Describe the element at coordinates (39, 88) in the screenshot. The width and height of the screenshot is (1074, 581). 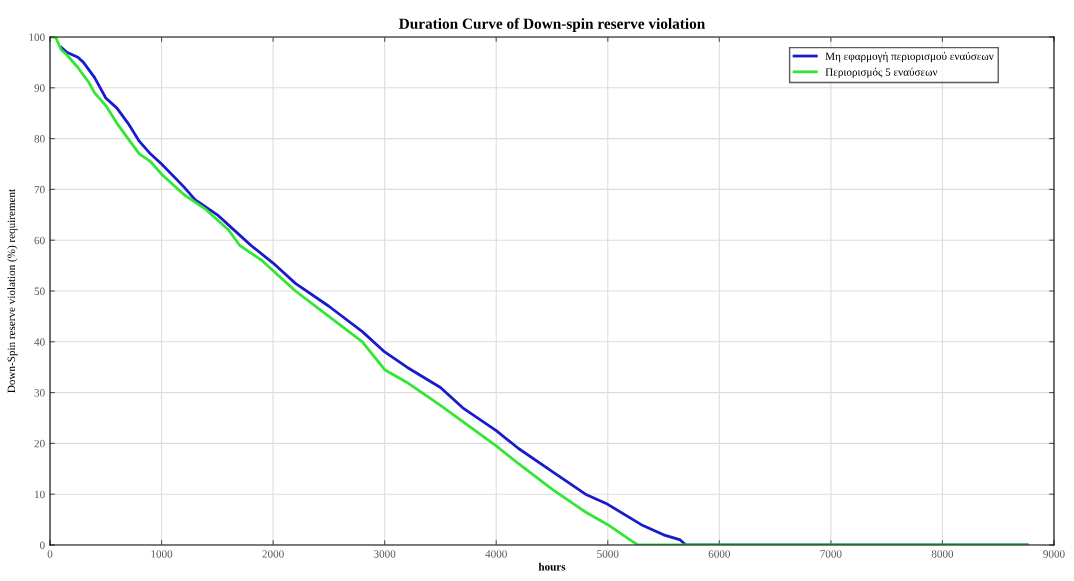
I see `y-tick-label: 90` at that location.